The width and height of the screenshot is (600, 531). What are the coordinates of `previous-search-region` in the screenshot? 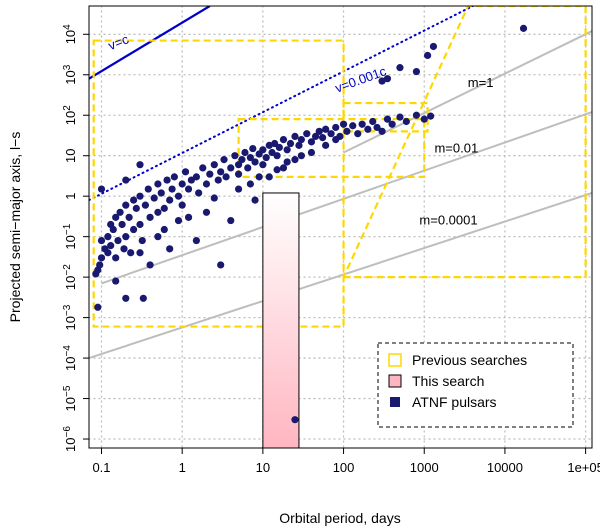 It's located at (331, 148).